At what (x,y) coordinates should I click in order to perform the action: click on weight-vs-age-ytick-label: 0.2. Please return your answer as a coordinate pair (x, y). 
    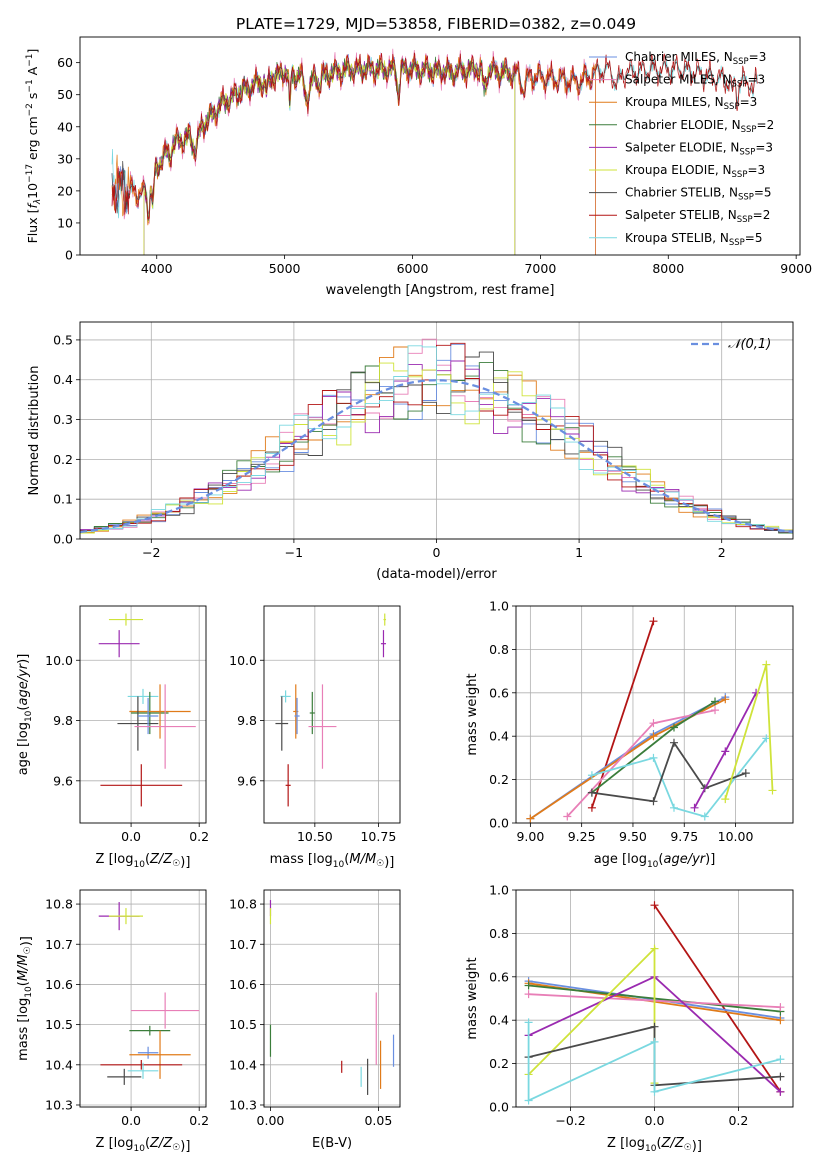
    Looking at the image, I should click on (499, 779).